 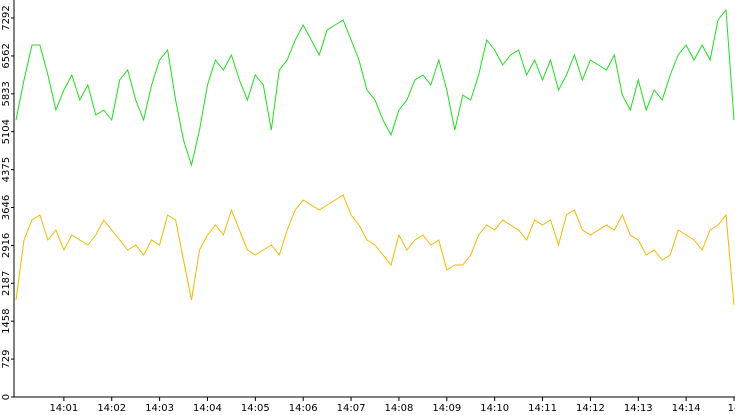 I want to click on x-tick-label: 14:05, so click(x=255, y=408).